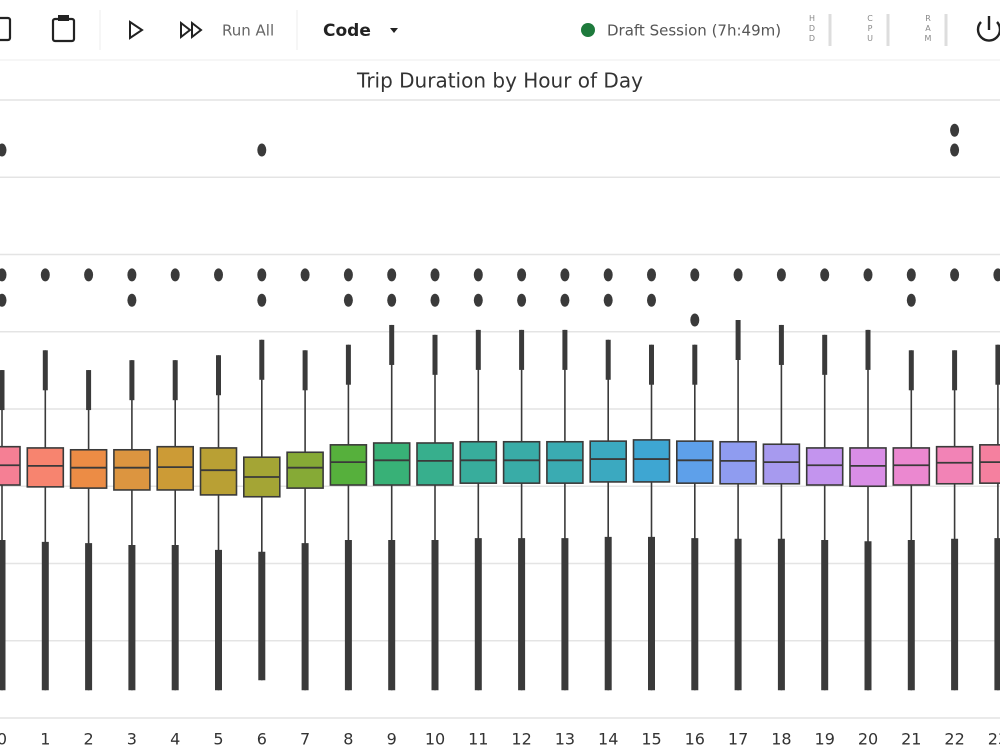 Image resolution: width=1000 pixels, height=754 pixels. Describe the element at coordinates (262, 739) in the screenshot. I see `x-tick-label: 6` at that location.